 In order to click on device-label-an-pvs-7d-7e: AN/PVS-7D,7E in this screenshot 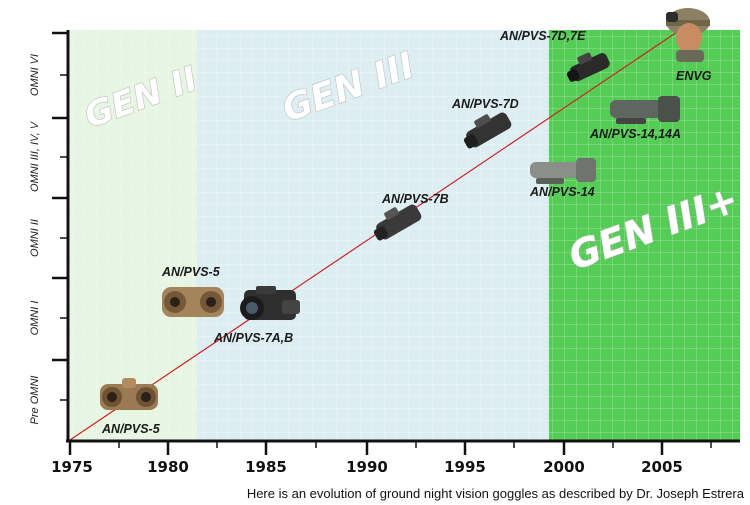, I will do `click(542, 36)`.